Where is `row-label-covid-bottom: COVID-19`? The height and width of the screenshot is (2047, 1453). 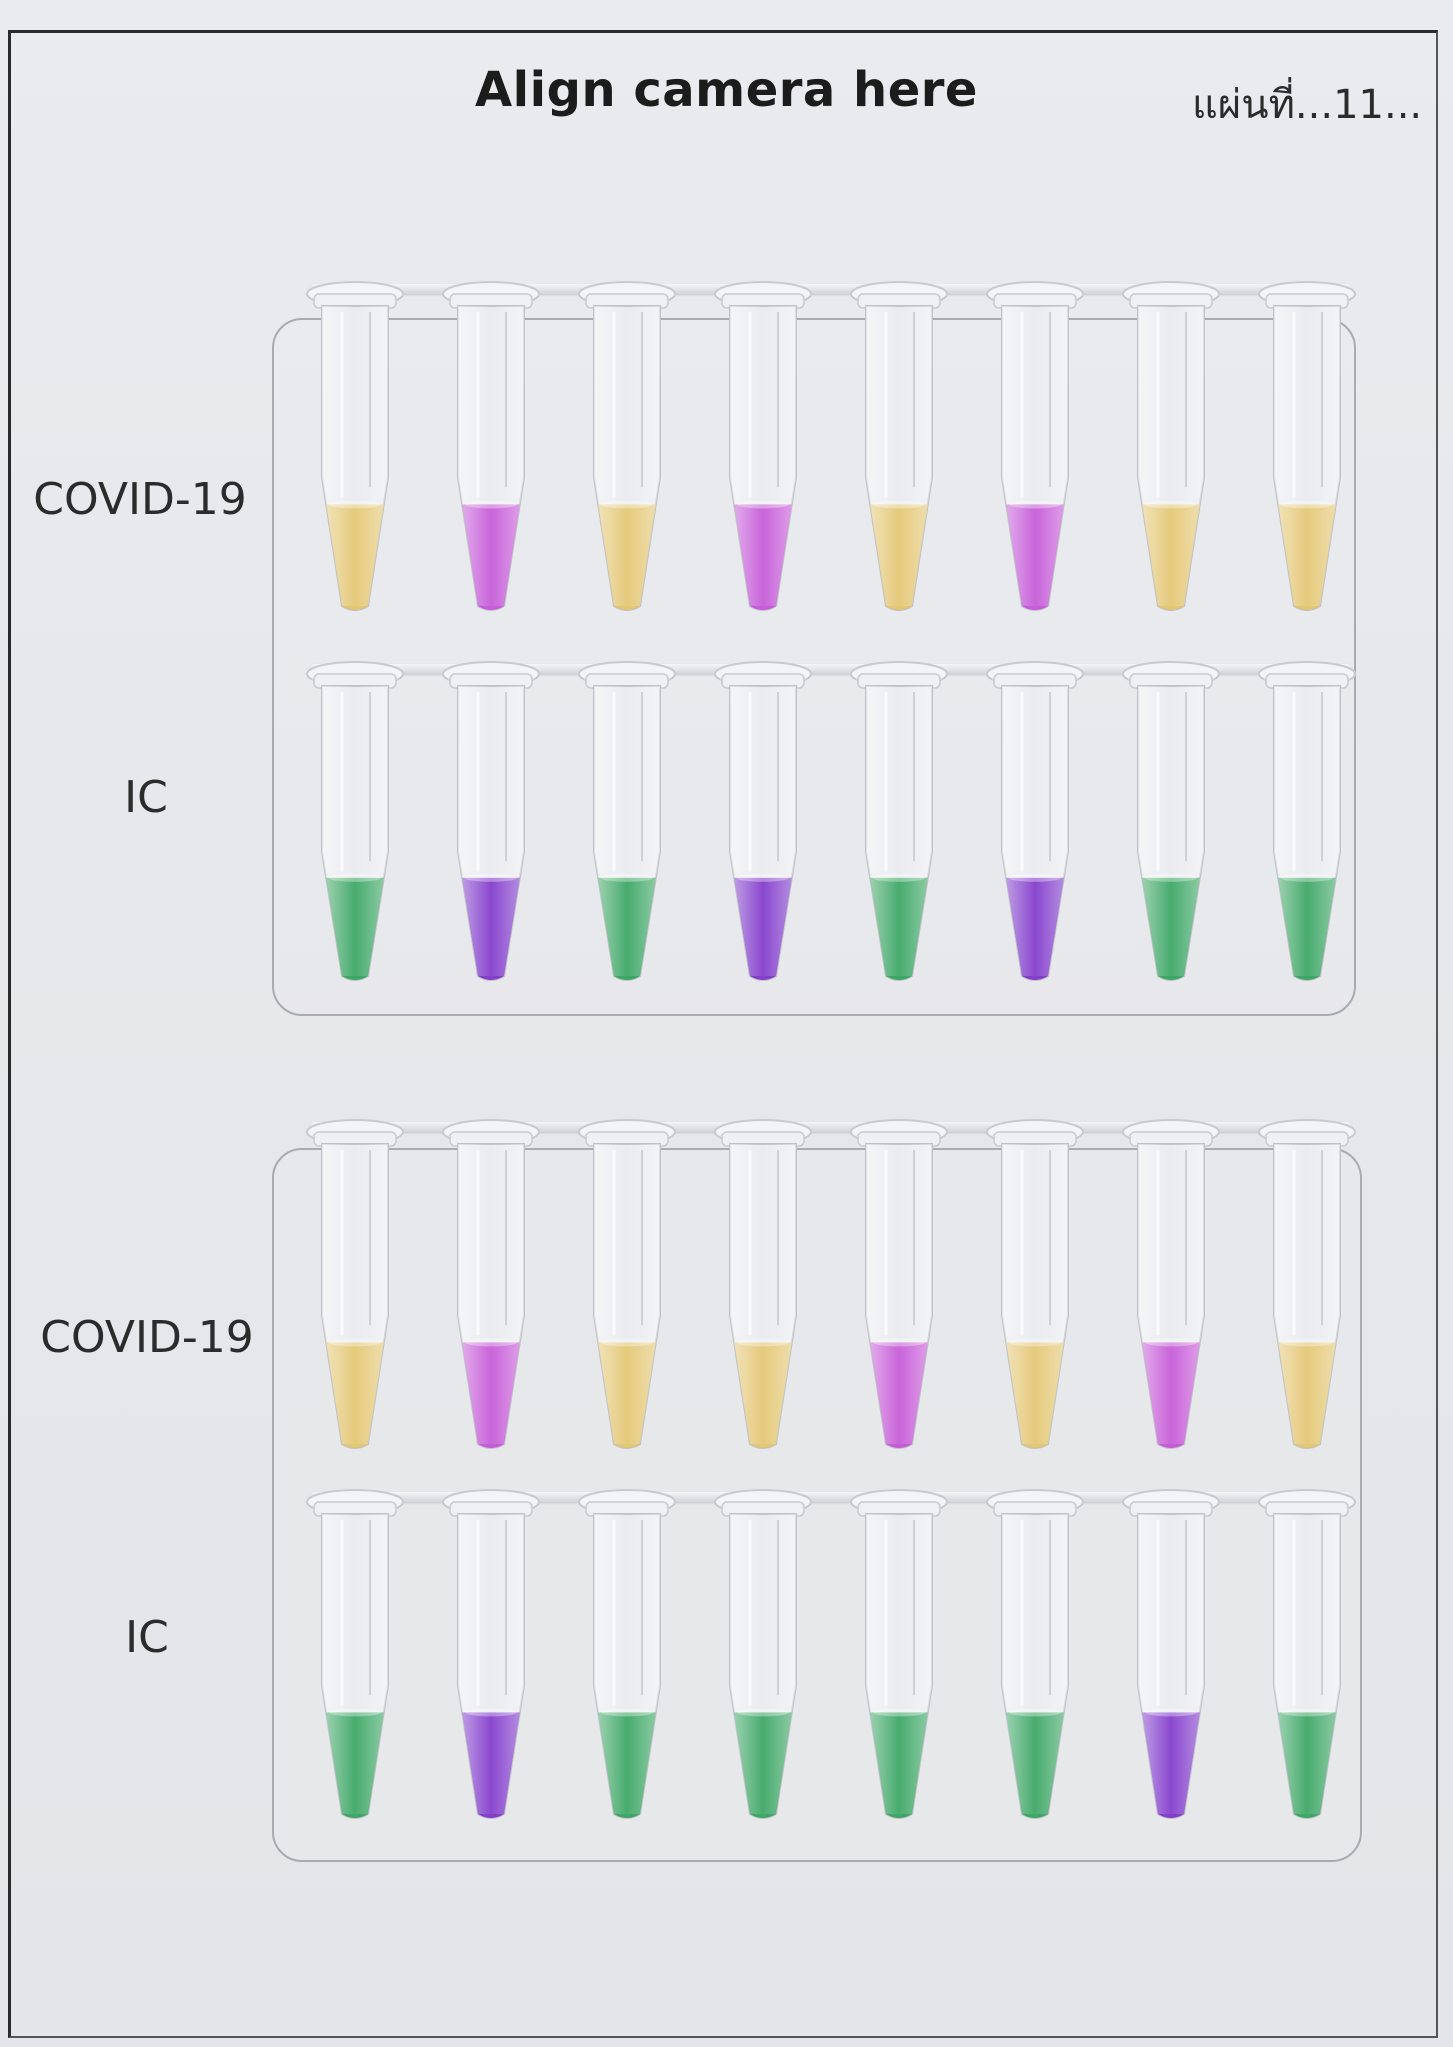
row-label-covid-bottom: COVID-19 is located at coordinates (147, 1337).